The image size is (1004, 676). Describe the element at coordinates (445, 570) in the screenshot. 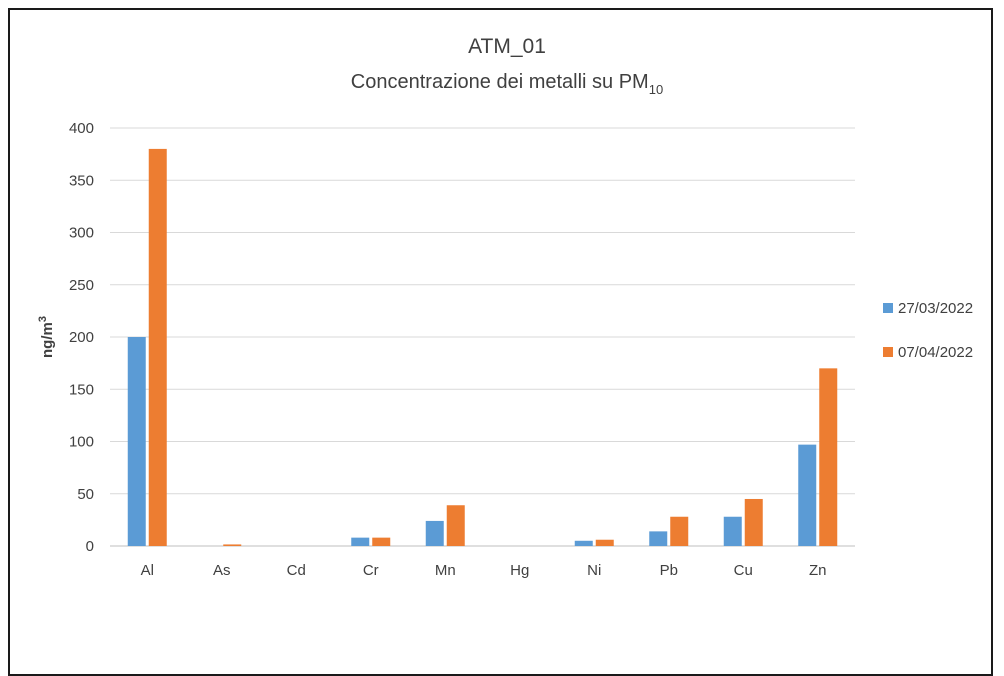

I see `x-tick-label: Mn` at that location.